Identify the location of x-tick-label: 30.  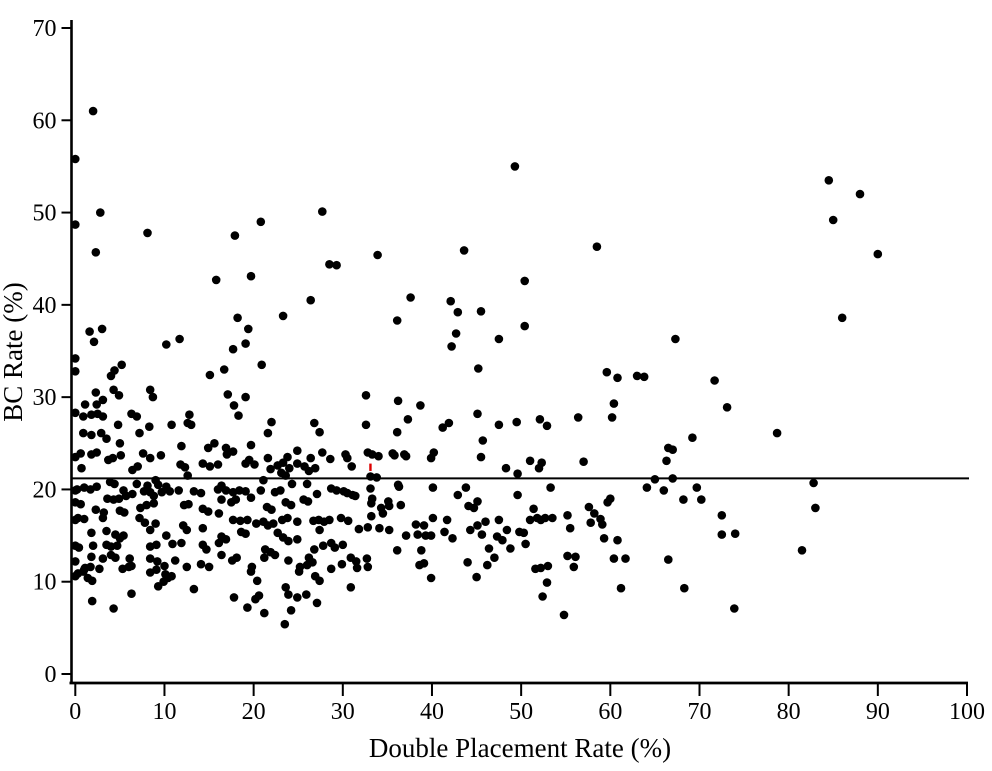
(343, 712).